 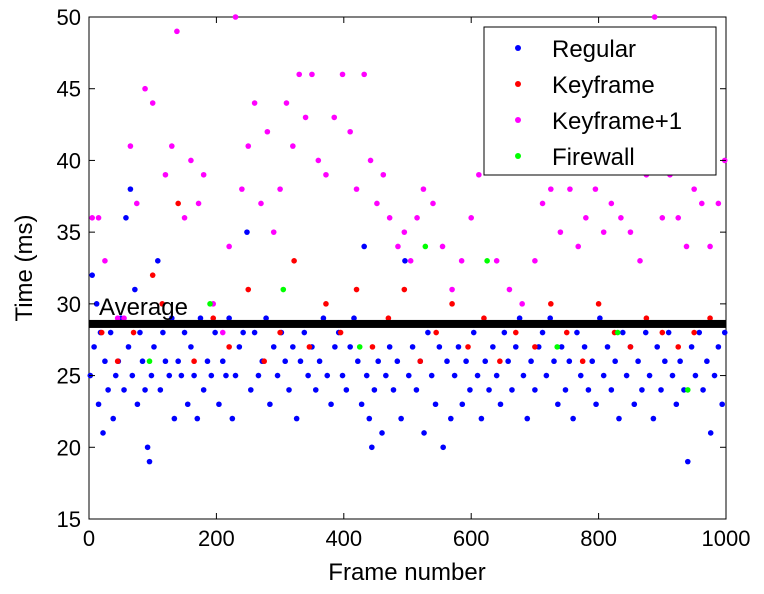 I want to click on y-tick-label: 30, so click(x=69, y=304).